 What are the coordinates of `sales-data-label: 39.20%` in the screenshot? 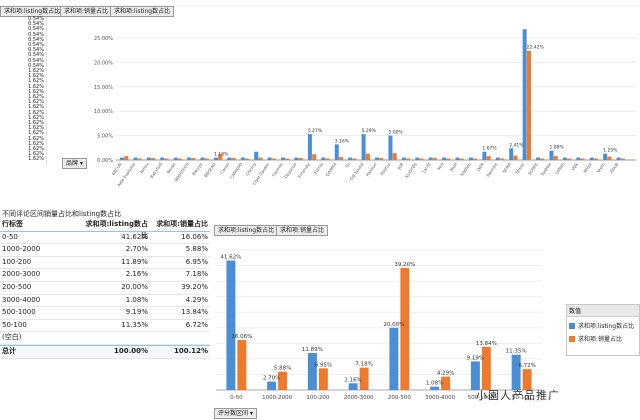 It's located at (404, 265).